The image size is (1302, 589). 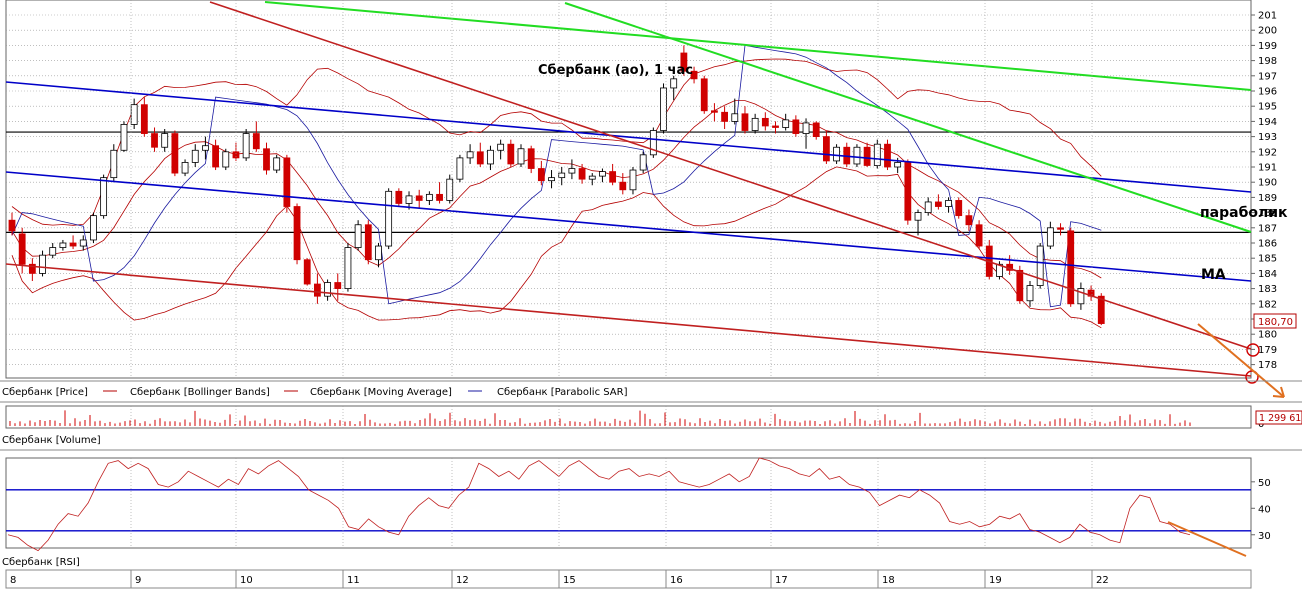 What do you see at coordinates (1264, 509) in the screenshot?
I see `rsi-tick-label: 40` at bounding box center [1264, 509].